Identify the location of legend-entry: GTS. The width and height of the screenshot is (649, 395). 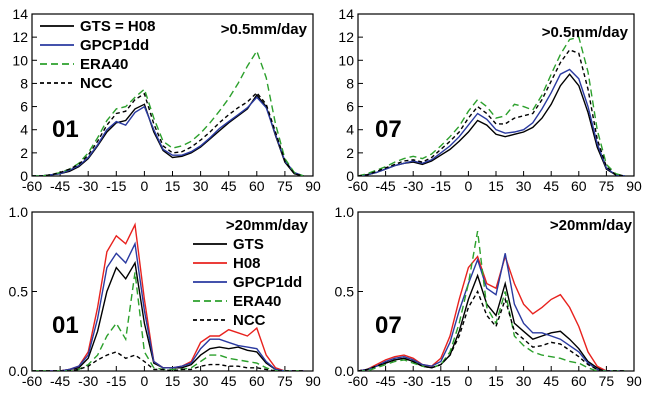
(248, 244).